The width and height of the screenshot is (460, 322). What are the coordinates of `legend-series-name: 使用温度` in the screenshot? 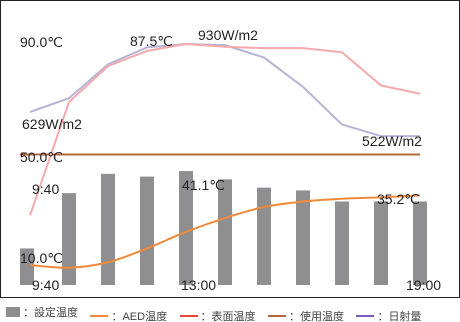 It's located at (321, 316).